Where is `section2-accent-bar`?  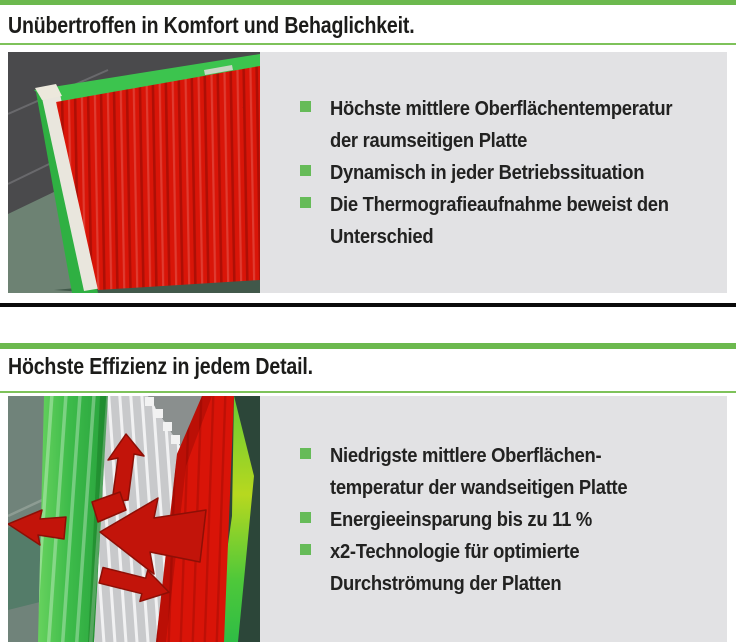 section2-accent-bar is located at coordinates (368, 346).